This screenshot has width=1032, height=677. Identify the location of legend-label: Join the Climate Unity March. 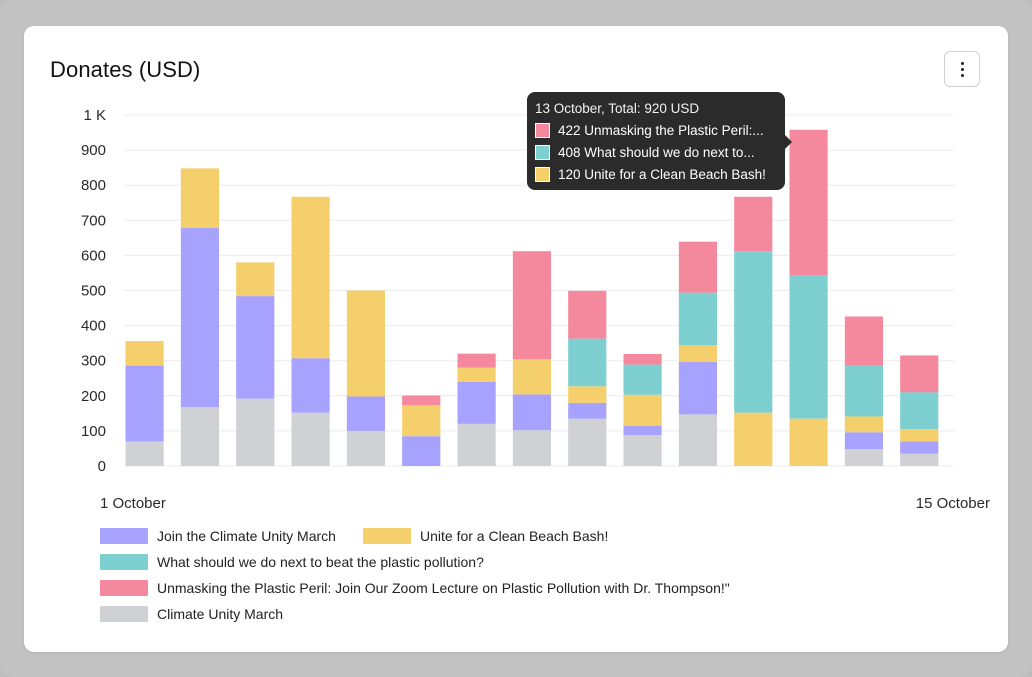
(246, 536).